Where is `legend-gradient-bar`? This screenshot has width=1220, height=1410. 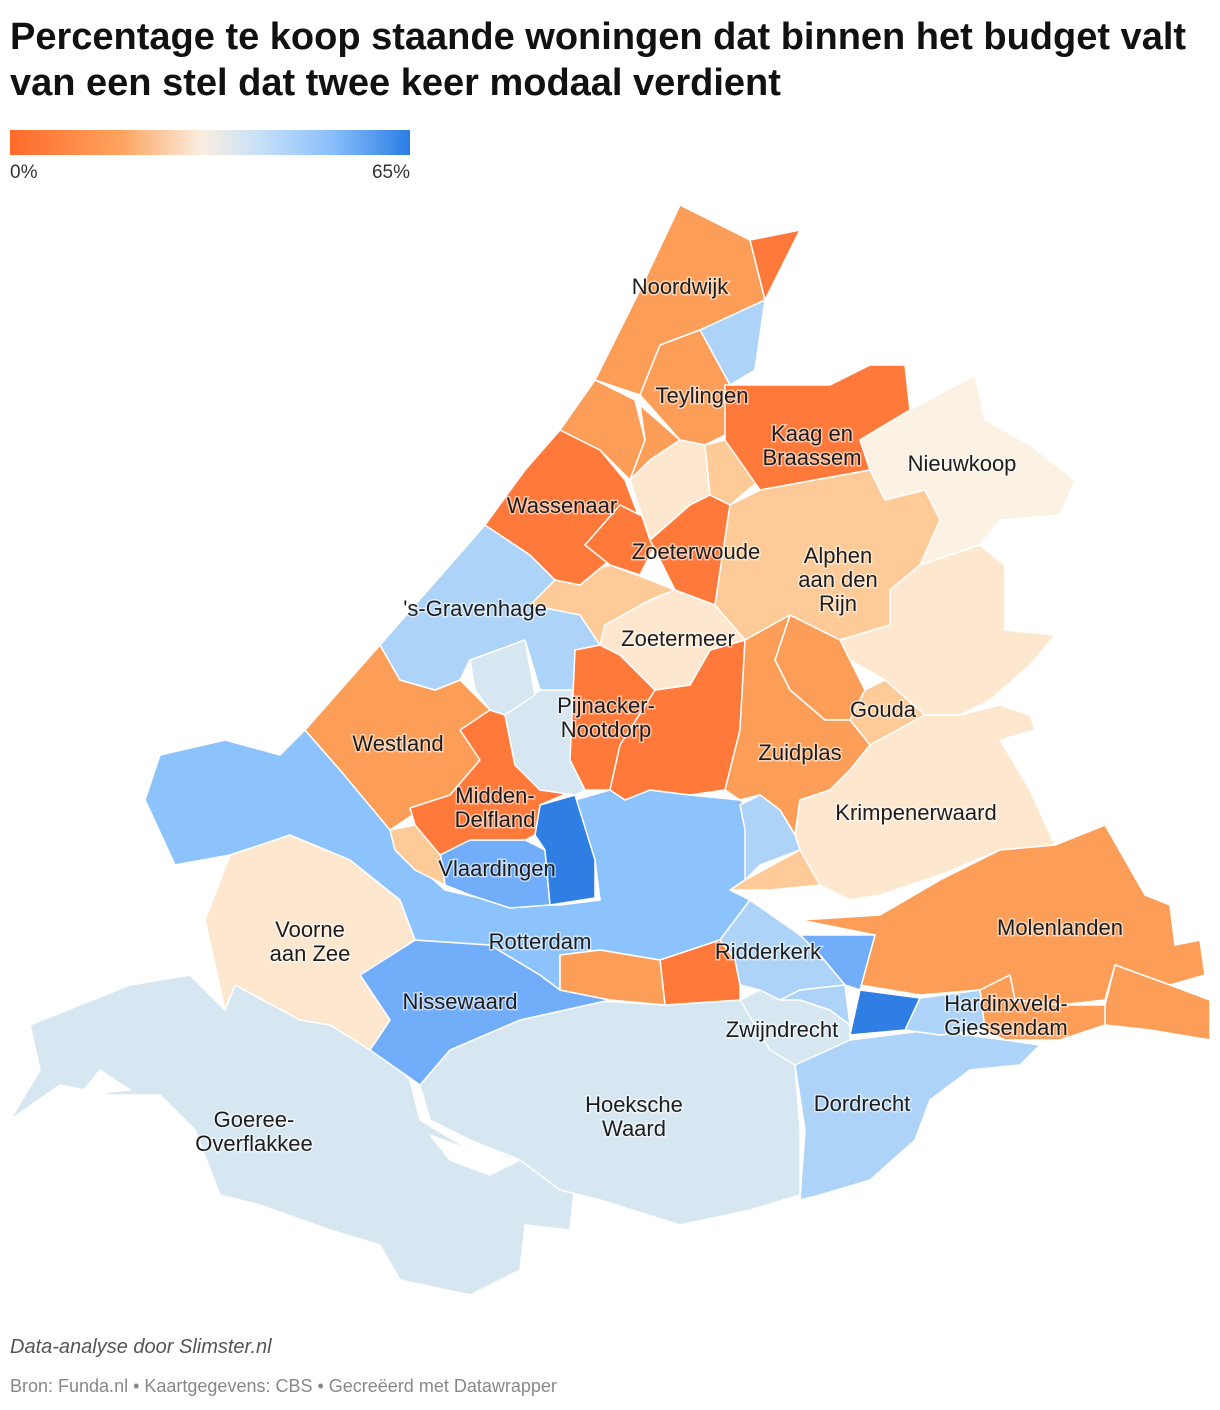
legend-gradient-bar is located at coordinates (210, 142).